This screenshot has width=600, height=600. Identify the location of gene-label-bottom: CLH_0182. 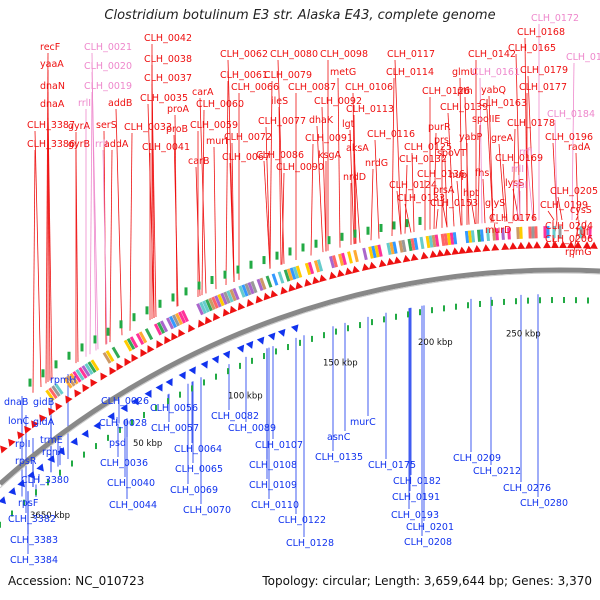
(417, 481).